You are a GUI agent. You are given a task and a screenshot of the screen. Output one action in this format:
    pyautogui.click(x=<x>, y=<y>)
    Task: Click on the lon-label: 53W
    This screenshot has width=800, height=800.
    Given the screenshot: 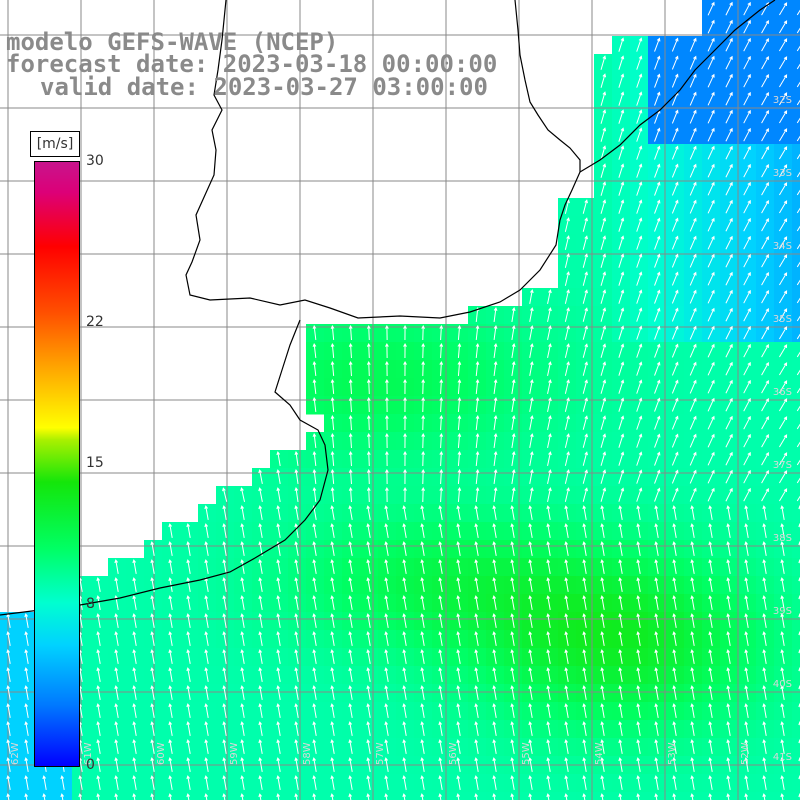 What is the action you would take?
    pyautogui.click(x=672, y=753)
    